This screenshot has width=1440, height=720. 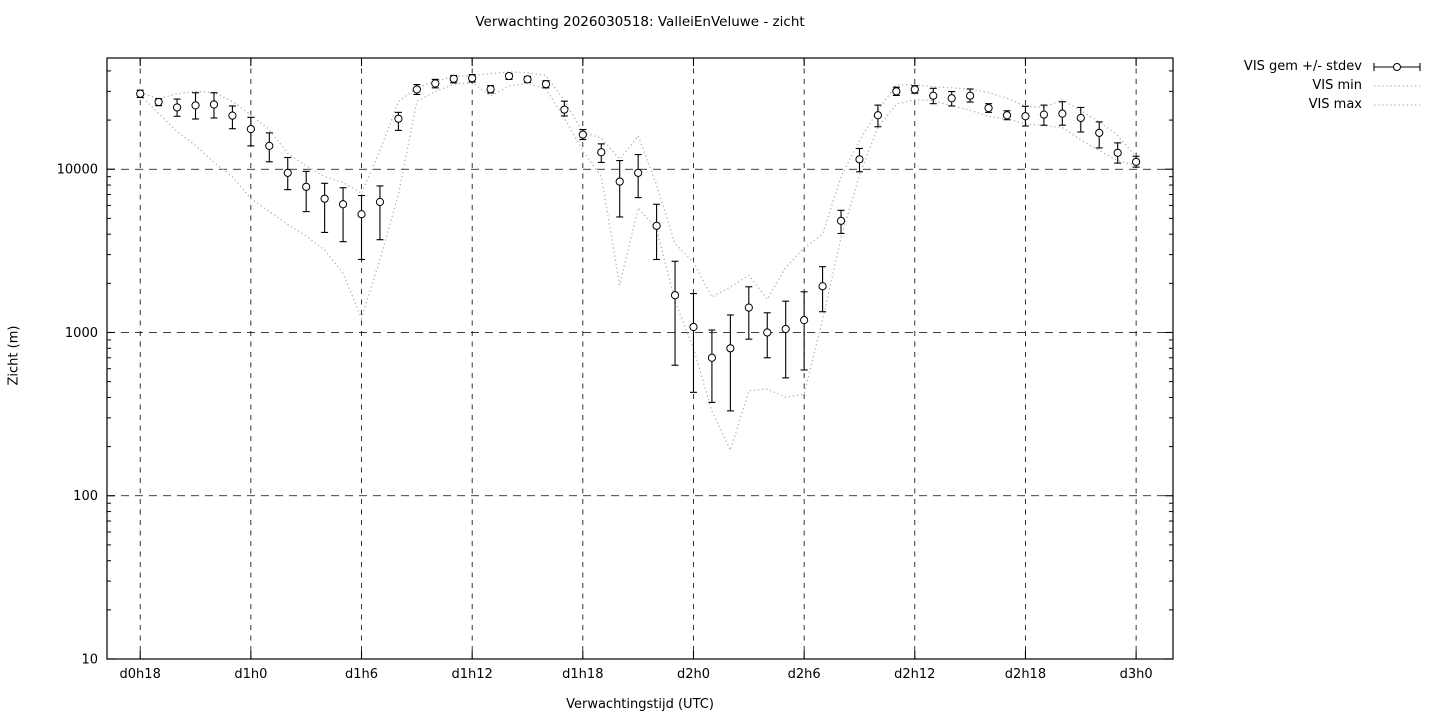 What do you see at coordinates (85, 496) in the screenshot?
I see `y-tick-label: 100` at bounding box center [85, 496].